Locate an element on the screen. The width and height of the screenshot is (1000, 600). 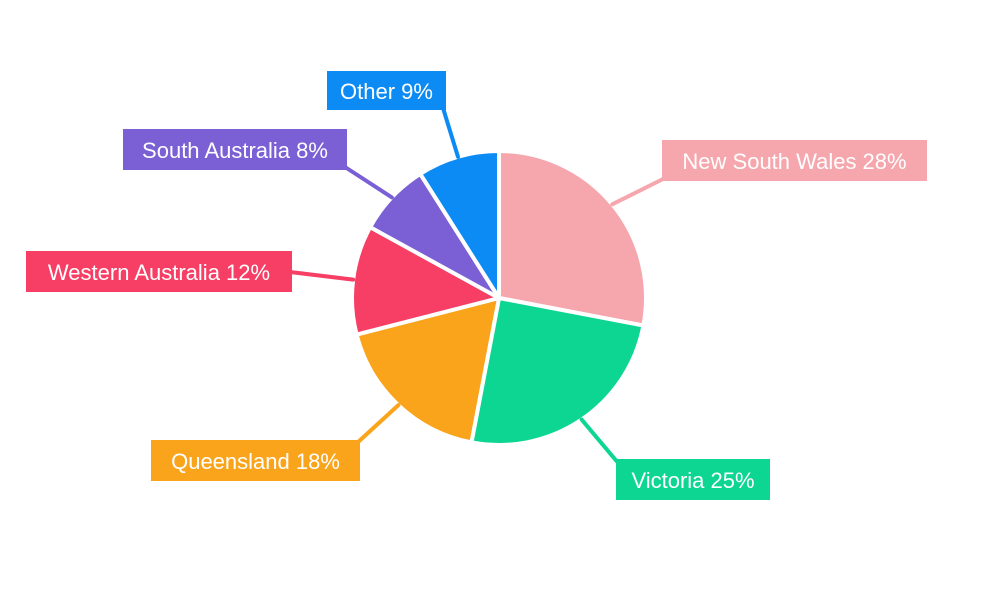
label-box-other is located at coordinates (386, 90).